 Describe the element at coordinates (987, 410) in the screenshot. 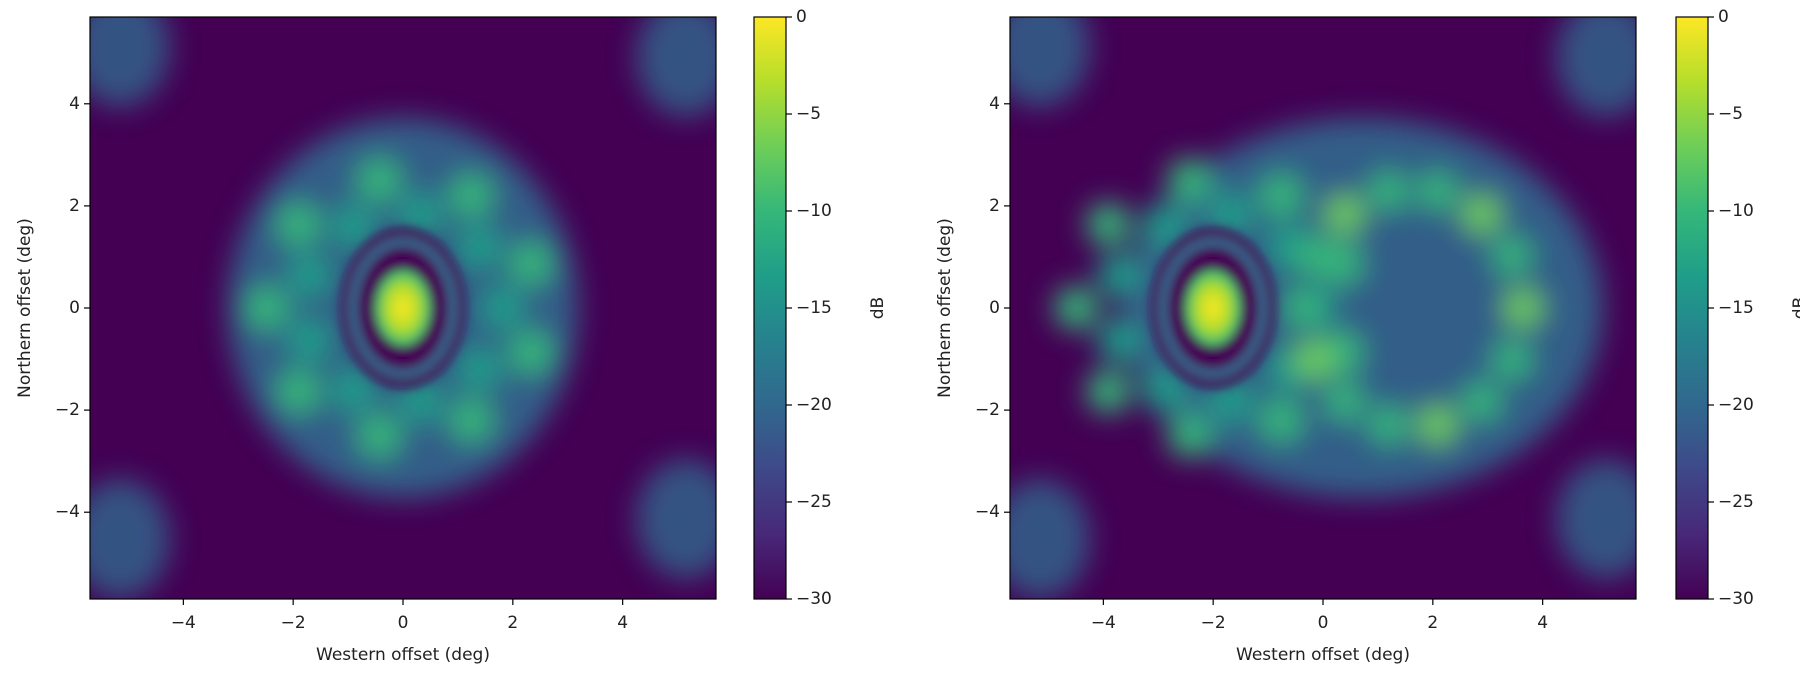

I see `y-tick-label: −2` at that location.